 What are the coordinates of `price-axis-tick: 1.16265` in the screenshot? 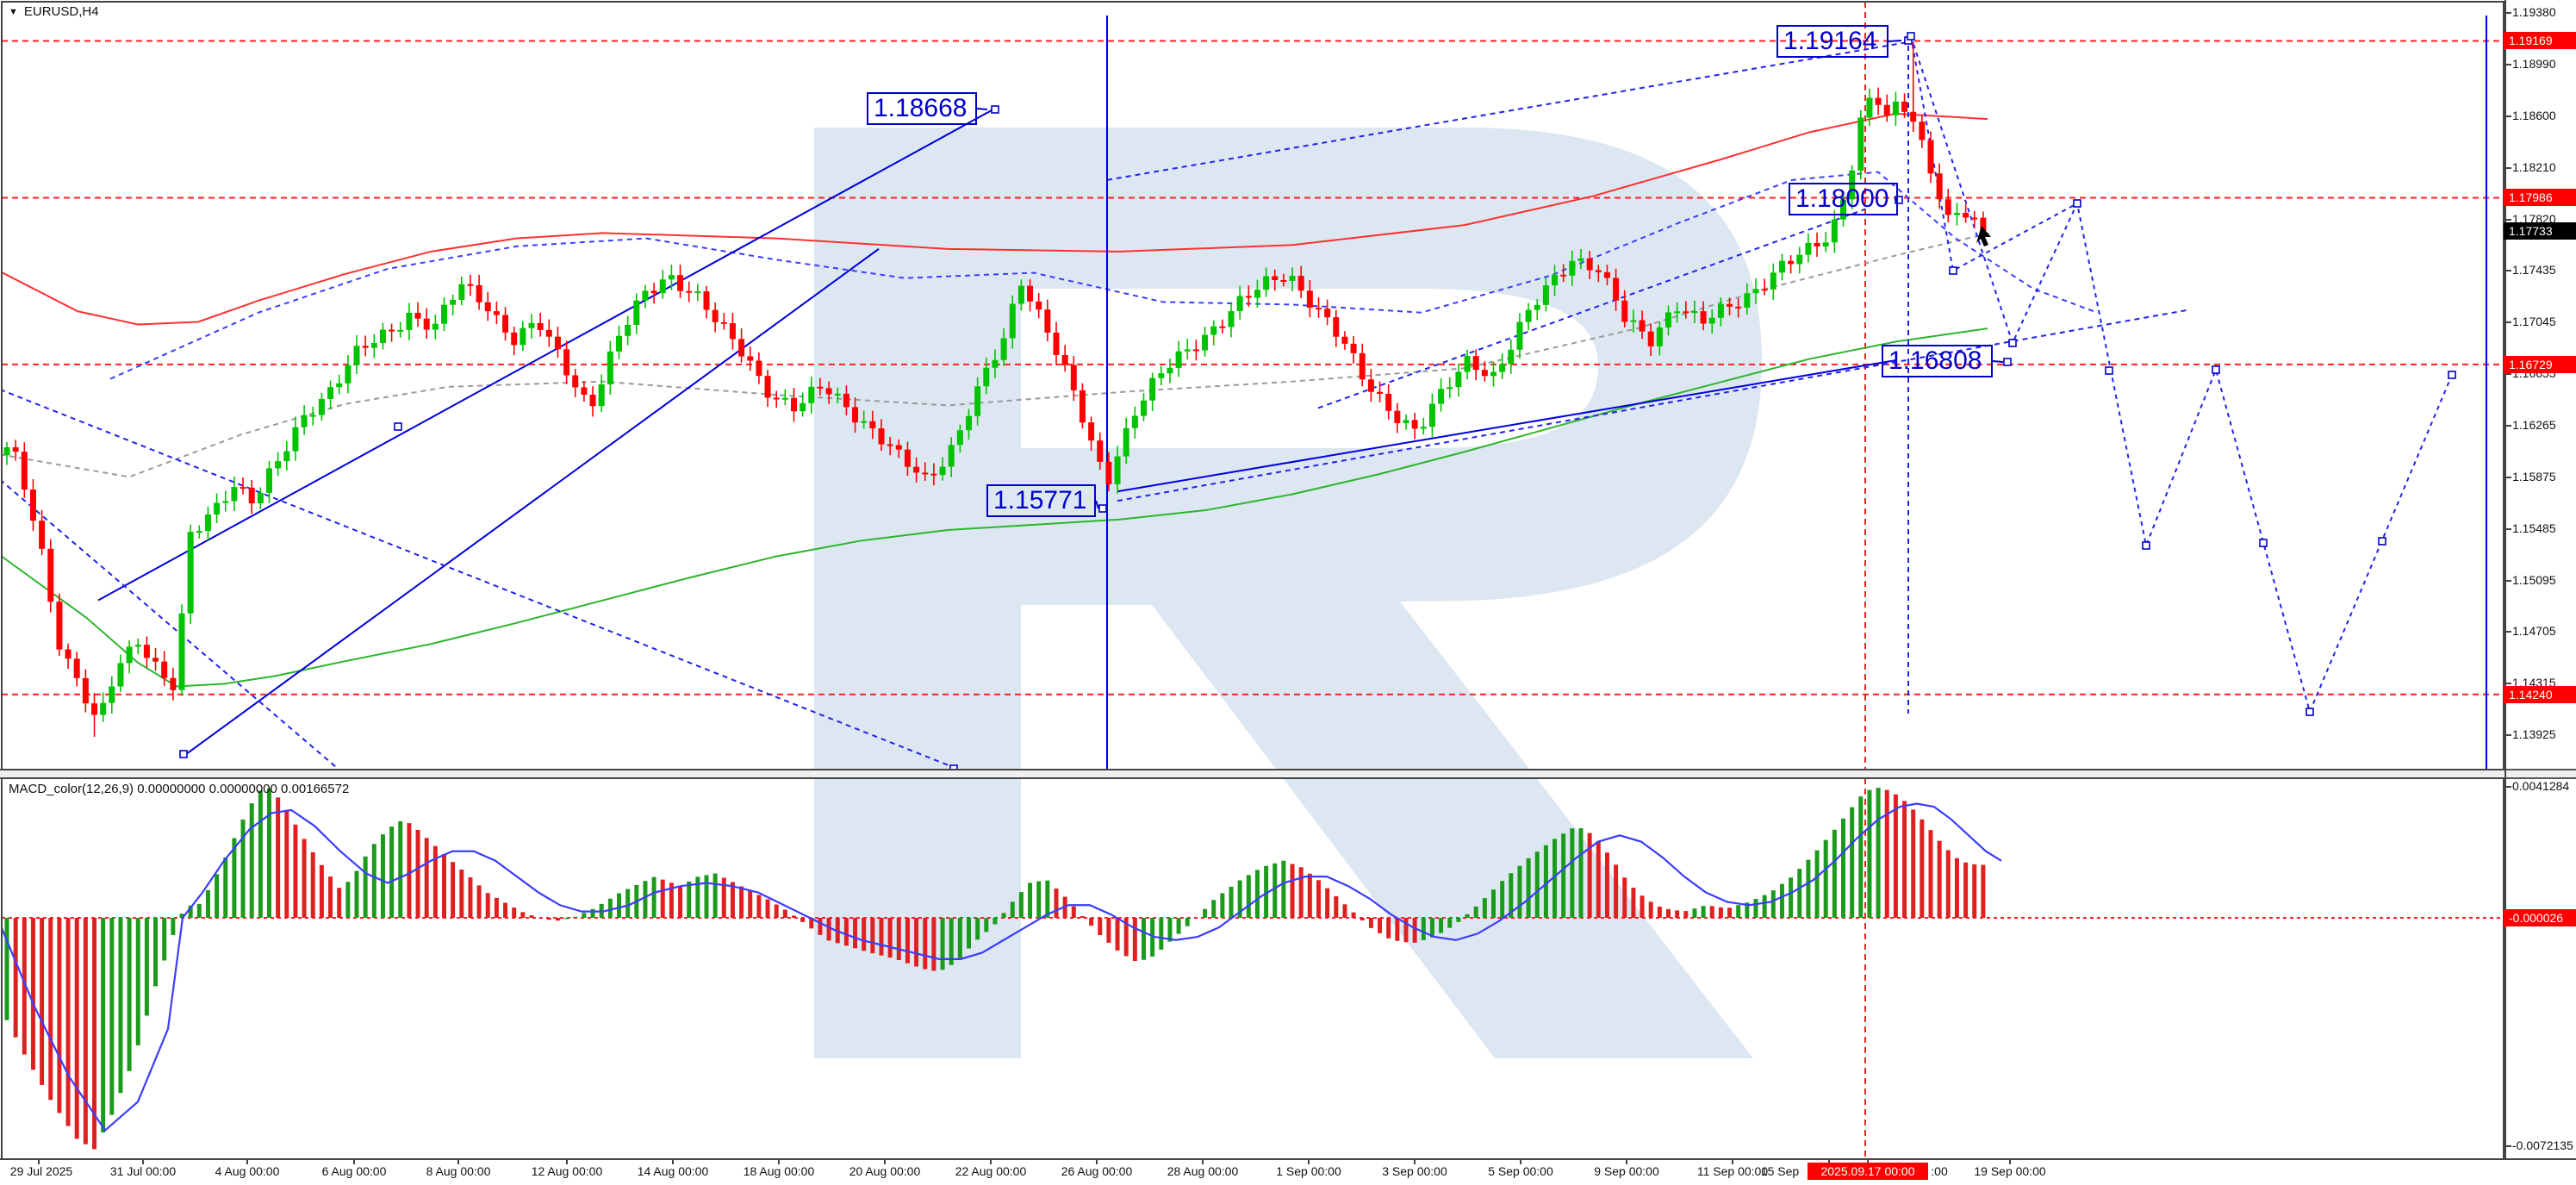 It's located at (2534, 425).